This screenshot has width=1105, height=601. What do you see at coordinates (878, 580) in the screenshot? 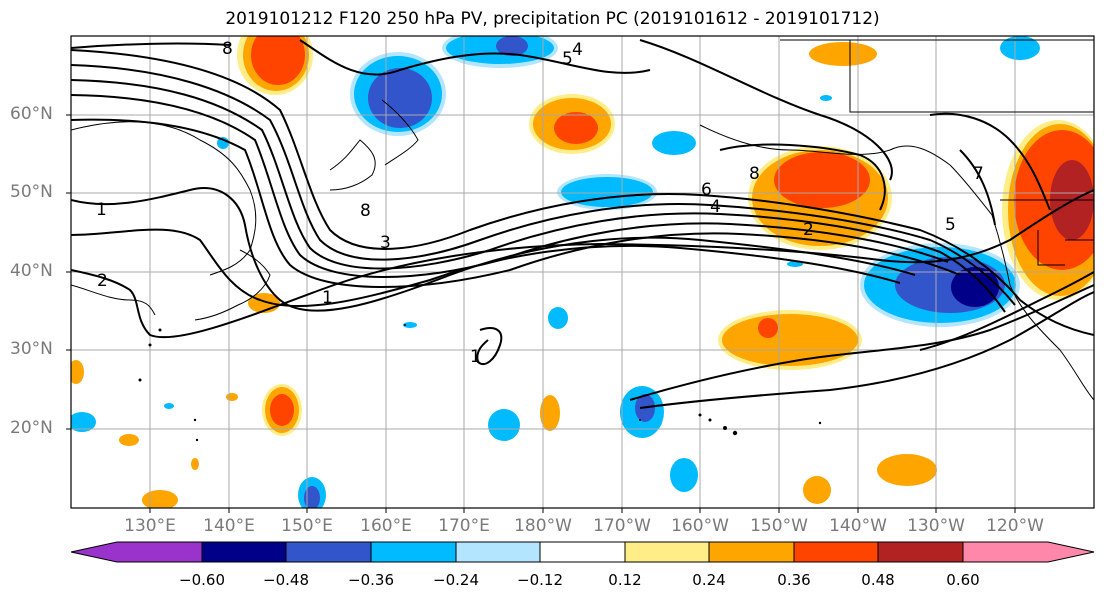
I see `colorbar-tick: 0.48` at bounding box center [878, 580].